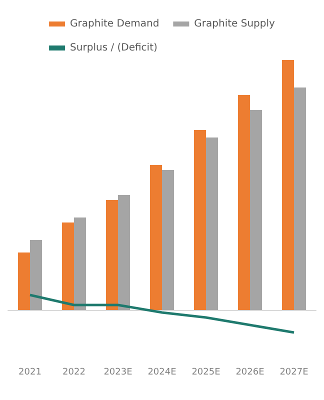 The width and height of the screenshot is (324, 400). Describe the element at coordinates (250, 373) in the screenshot. I see `x-tick-label: 2026E` at that location.